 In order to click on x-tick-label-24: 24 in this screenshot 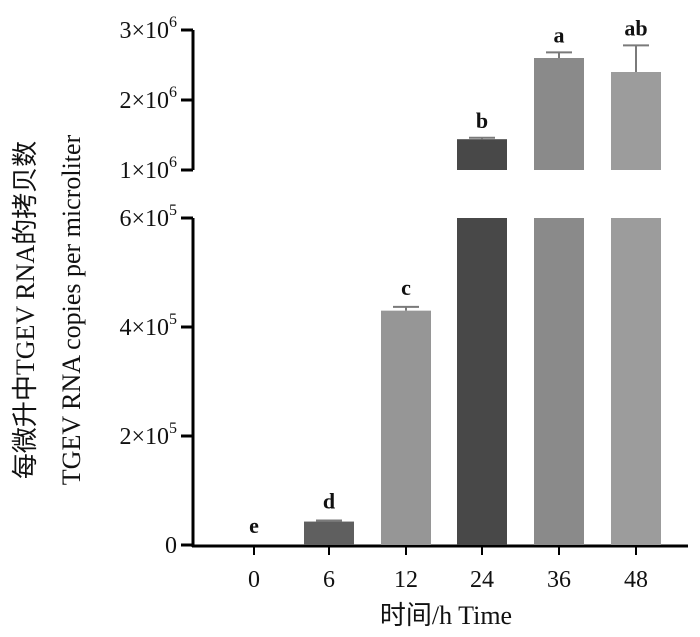, I will do `click(482, 580)`.